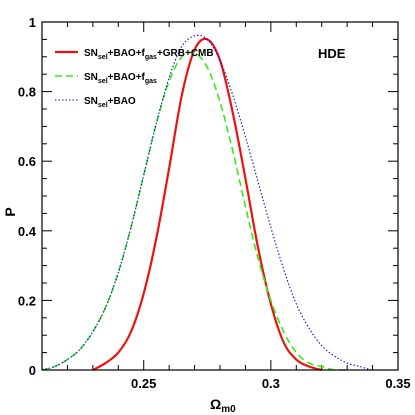  What do you see at coordinates (122, 101) in the screenshot?
I see `legend-text-part: +BAO` at bounding box center [122, 101].